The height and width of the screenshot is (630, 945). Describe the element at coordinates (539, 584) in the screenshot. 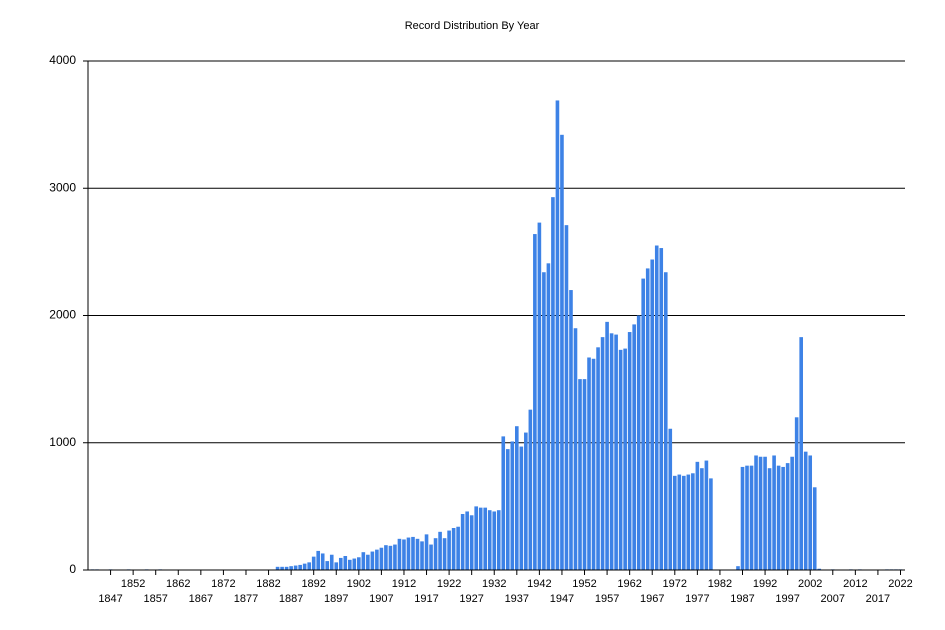

I see `x-tick-label: 1942` at that location.